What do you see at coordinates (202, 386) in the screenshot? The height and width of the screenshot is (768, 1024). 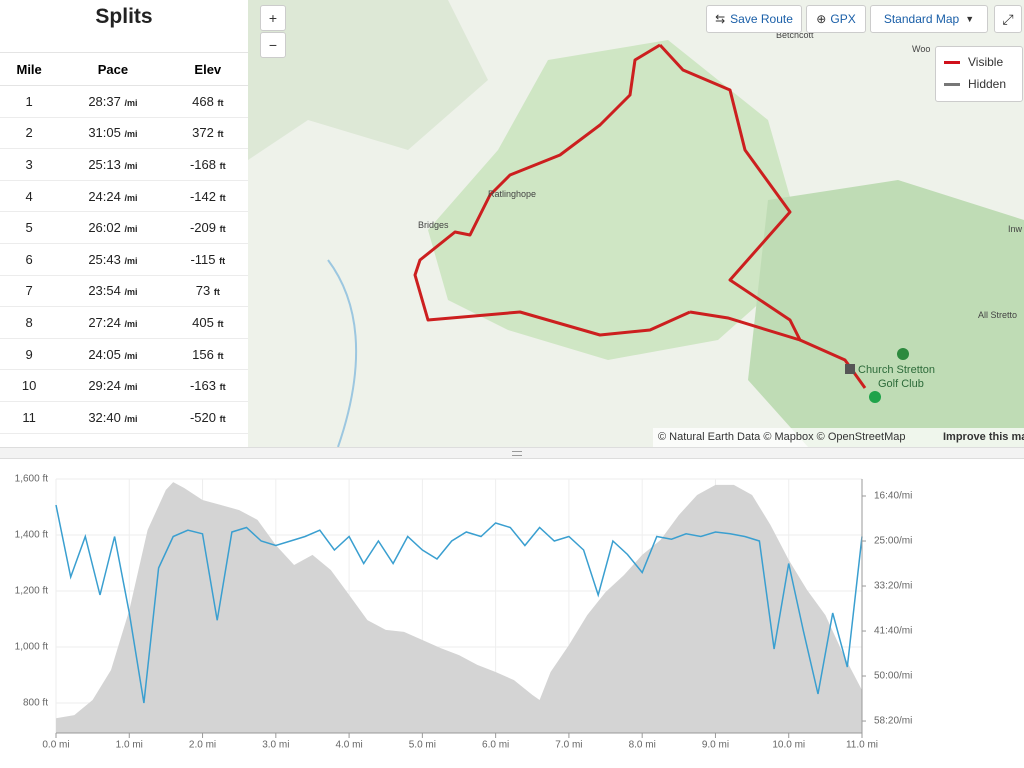 I see `elev: -163` at bounding box center [202, 386].